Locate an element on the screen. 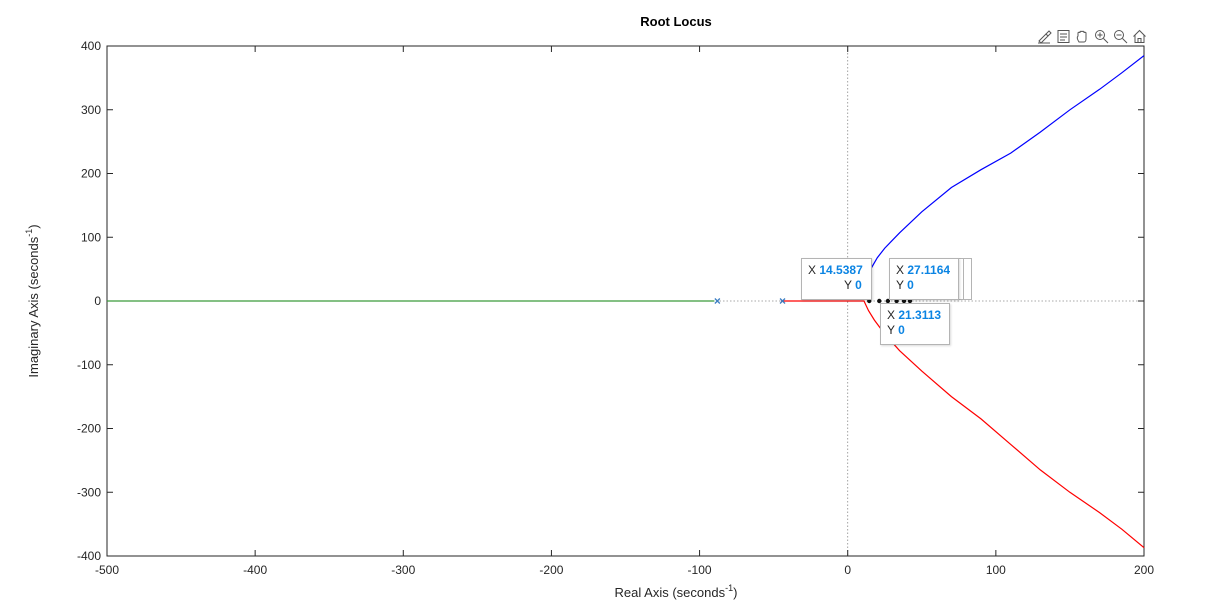 The height and width of the screenshot is (615, 1212). x-axis-label: Real Axis (seconds-1) is located at coordinates (676, 591).